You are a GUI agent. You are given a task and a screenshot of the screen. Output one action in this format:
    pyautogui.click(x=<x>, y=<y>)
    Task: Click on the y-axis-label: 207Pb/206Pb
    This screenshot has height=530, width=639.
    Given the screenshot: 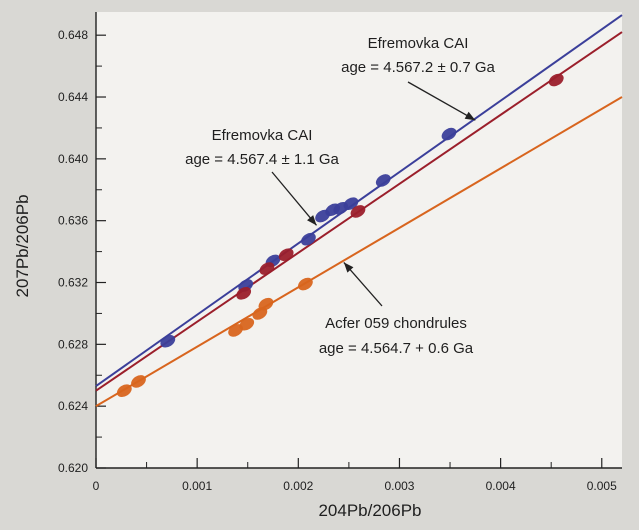 What is the action you would take?
    pyautogui.click(x=22, y=245)
    